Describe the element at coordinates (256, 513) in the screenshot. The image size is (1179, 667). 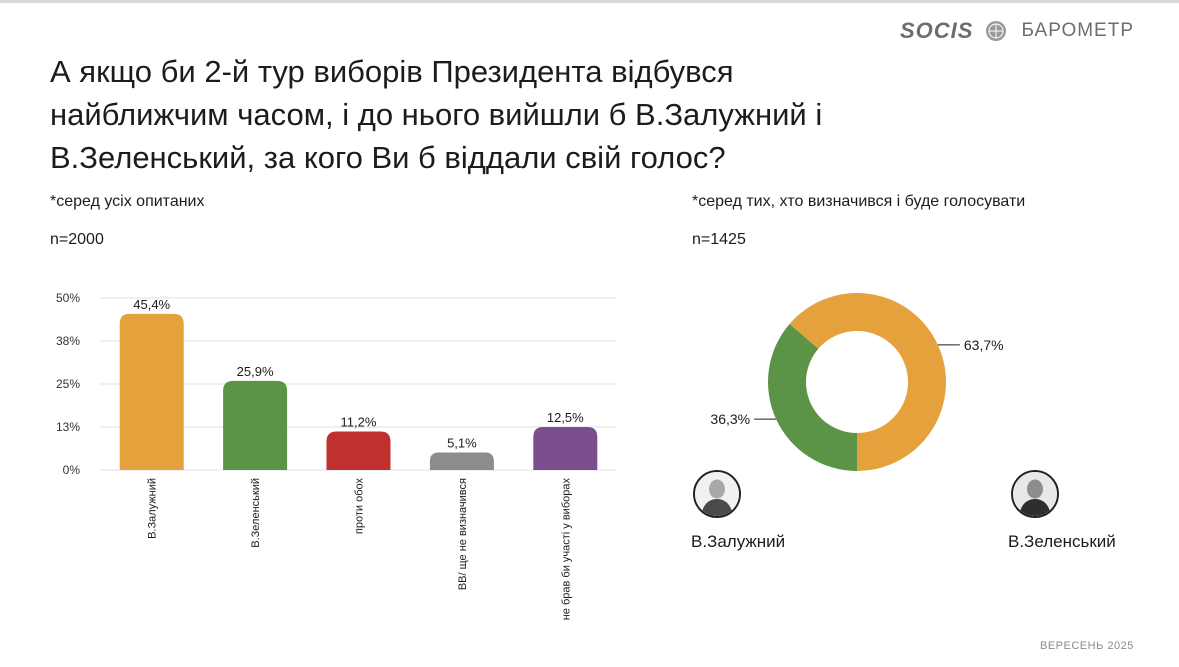
I see `x-category-label: В.Зеленський` at that location.